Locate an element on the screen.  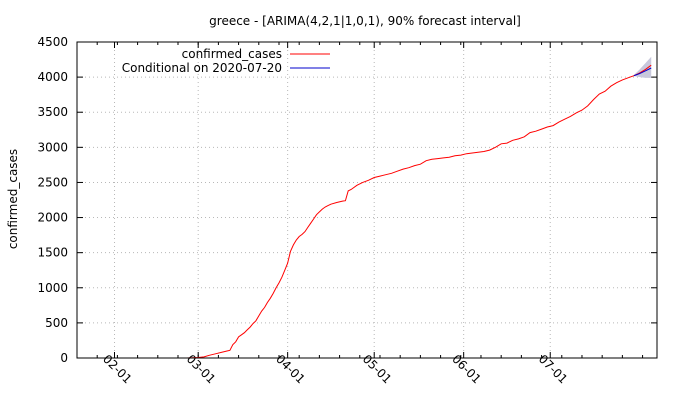
y-tick-label: 1000 is located at coordinates (52, 288).